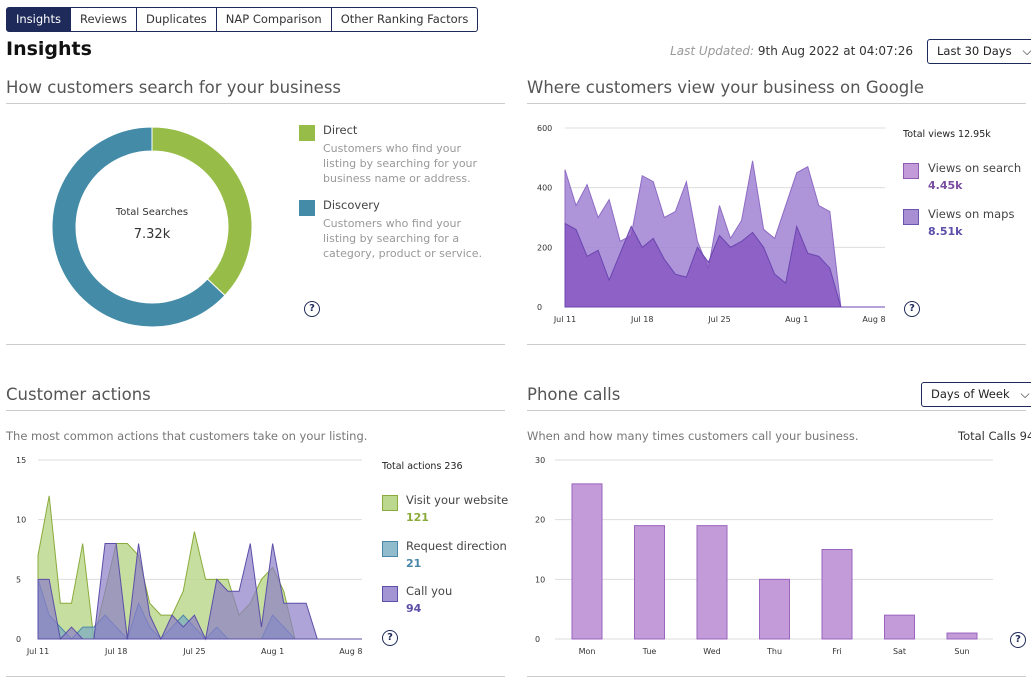  What do you see at coordinates (307, 208) in the screenshot?
I see `legend-swatch-discovery` at bounding box center [307, 208].